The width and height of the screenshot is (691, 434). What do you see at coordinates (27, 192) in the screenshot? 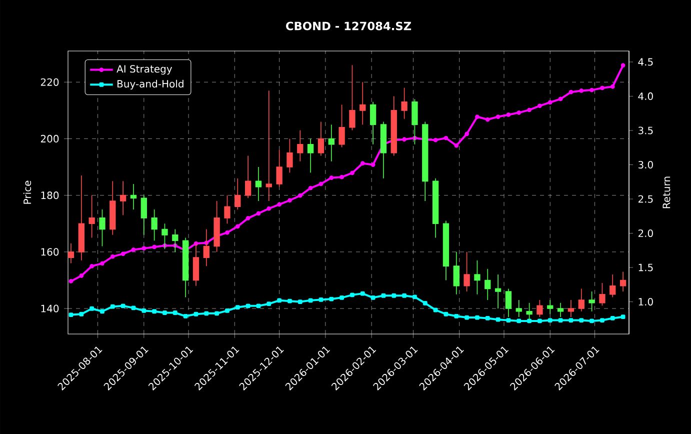
I see `y-axis-title: Price` at bounding box center [27, 192].